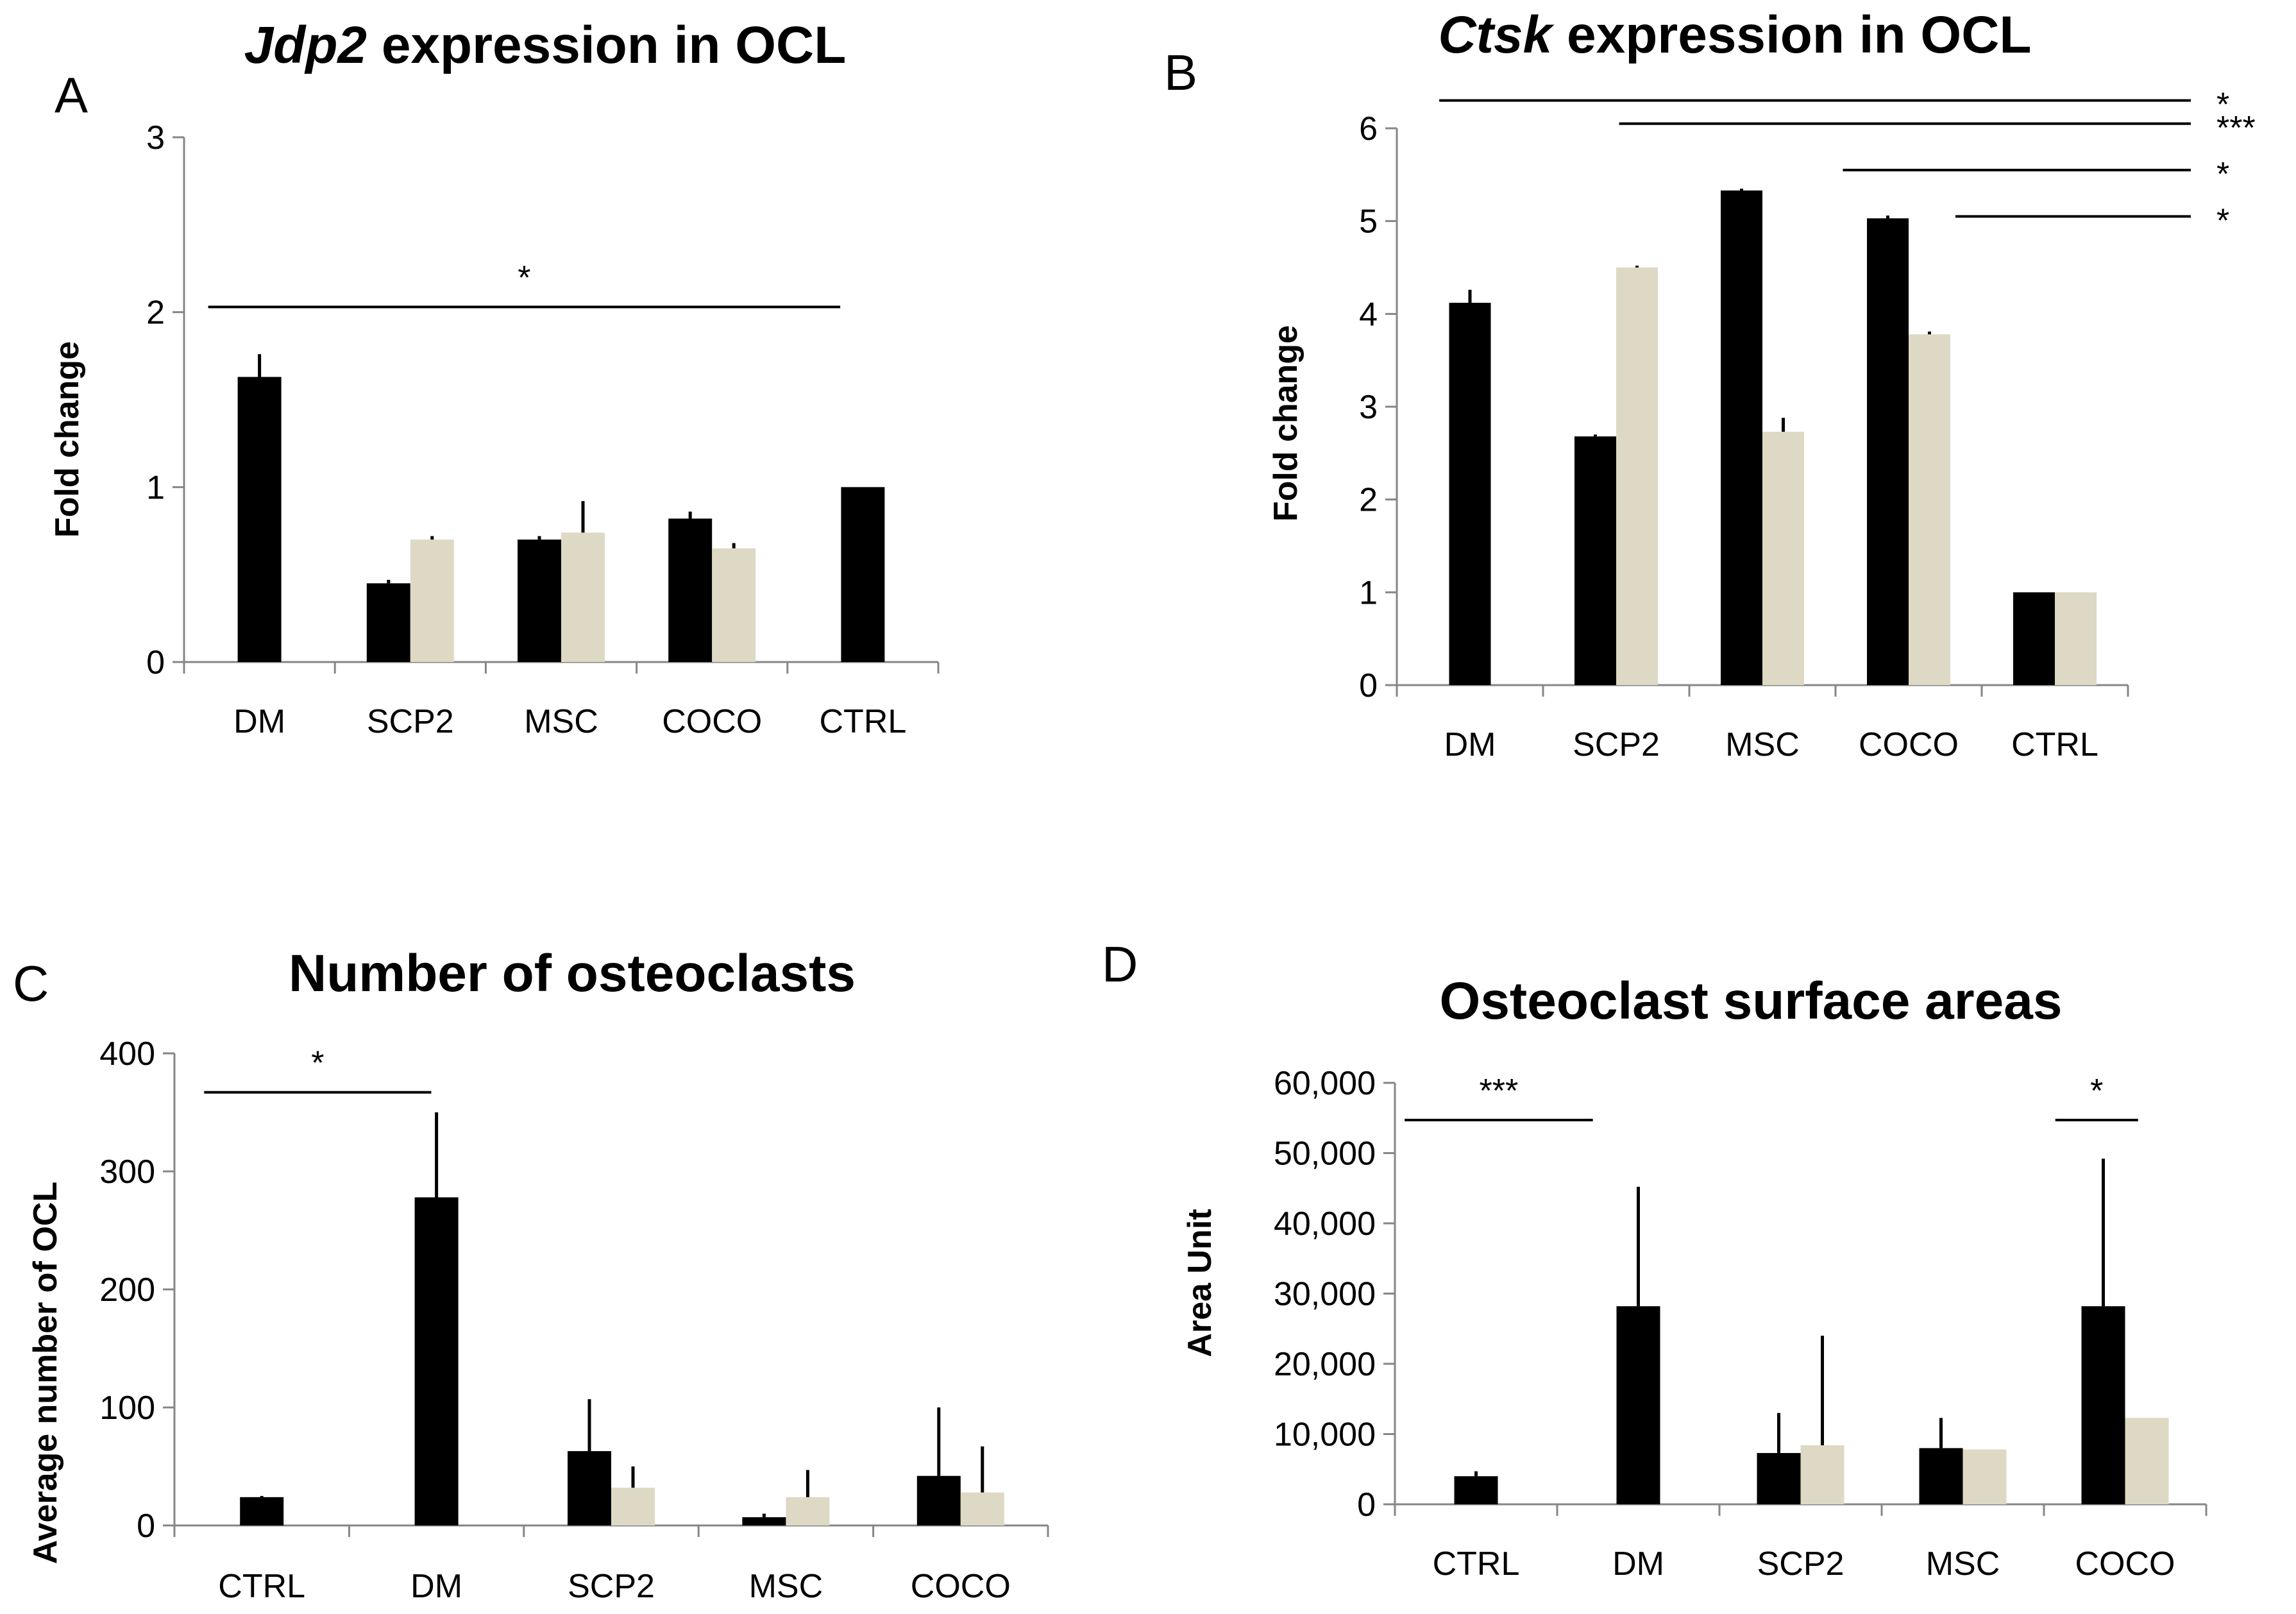 Image resolution: width=2296 pixels, height=1614 pixels. What do you see at coordinates (1470, 744) in the screenshot?
I see `x-tick-label-b: DM` at bounding box center [1470, 744].